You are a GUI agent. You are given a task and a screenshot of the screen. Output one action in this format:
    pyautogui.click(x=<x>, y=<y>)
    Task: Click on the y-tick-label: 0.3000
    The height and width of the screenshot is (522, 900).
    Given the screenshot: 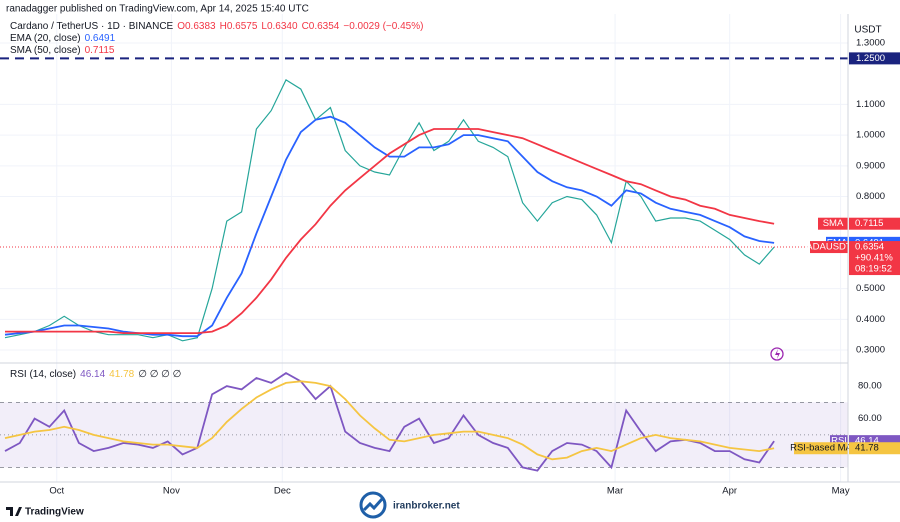 What is the action you would take?
    pyautogui.click(x=870, y=350)
    